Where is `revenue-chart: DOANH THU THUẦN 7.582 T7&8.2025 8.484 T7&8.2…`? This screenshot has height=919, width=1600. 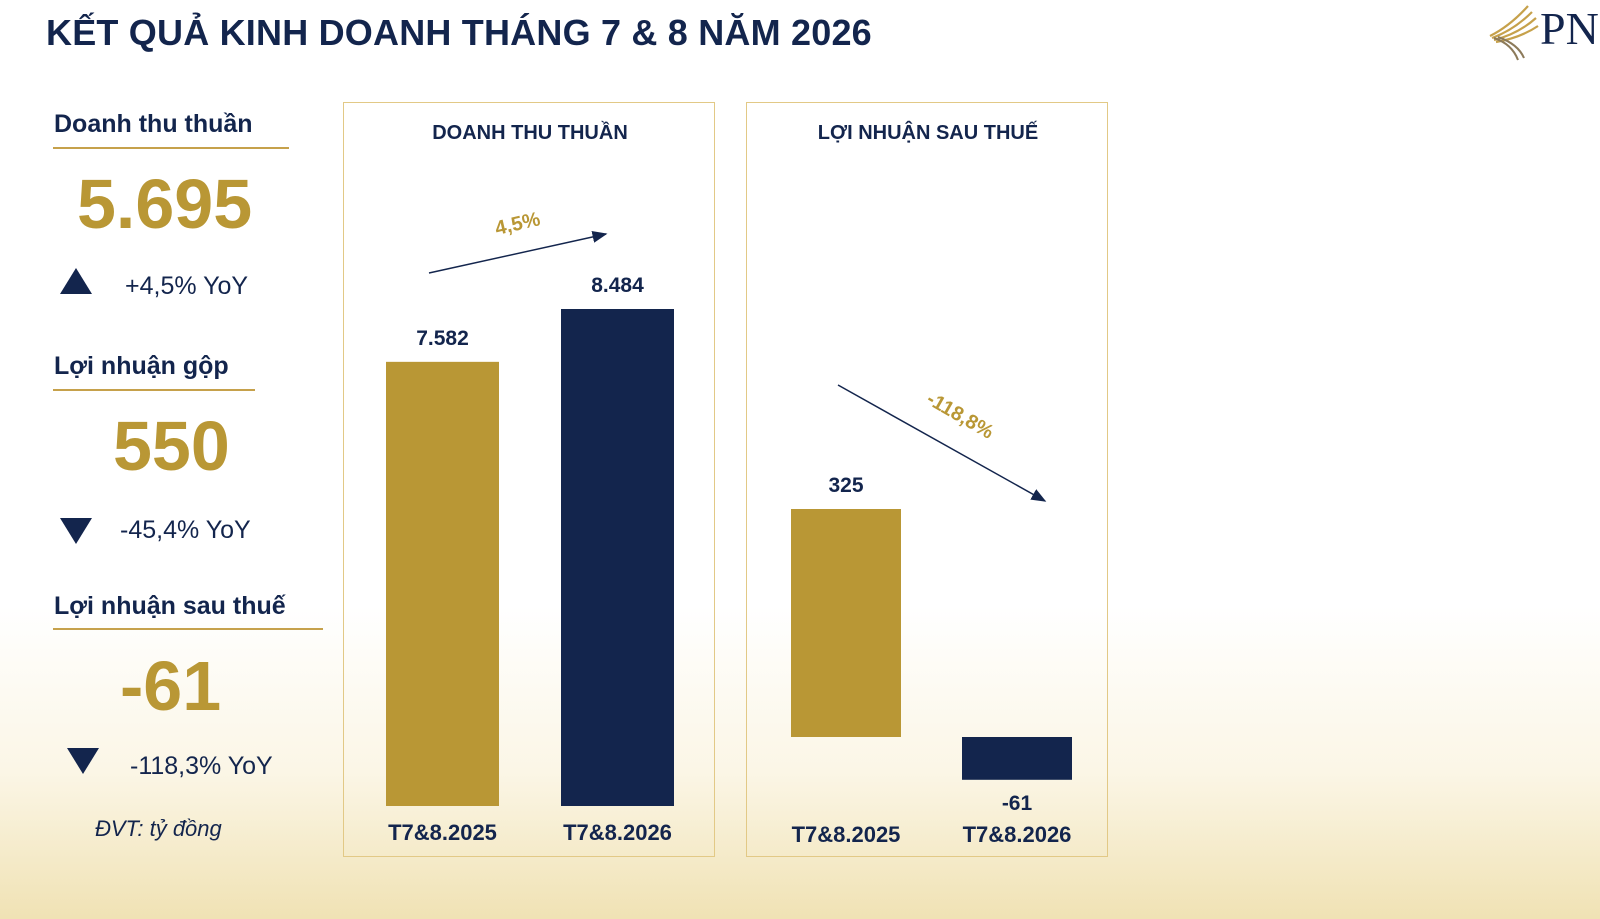
revenue-chart: DOANH THU THUẦN 7.582 T7&8.2025 8.484 T7&8.2… is located at coordinates (530, 483).